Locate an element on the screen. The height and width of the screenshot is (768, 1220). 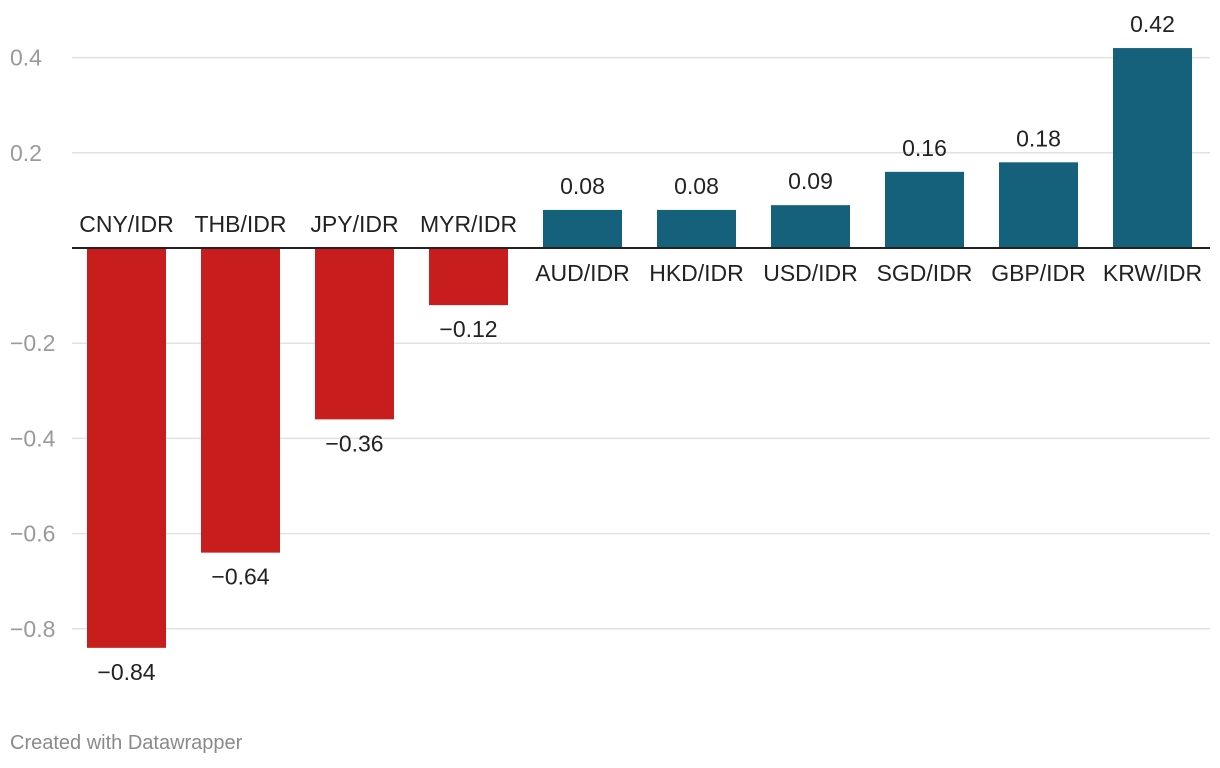
category-label: THB/IDR is located at coordinates (241, 224).